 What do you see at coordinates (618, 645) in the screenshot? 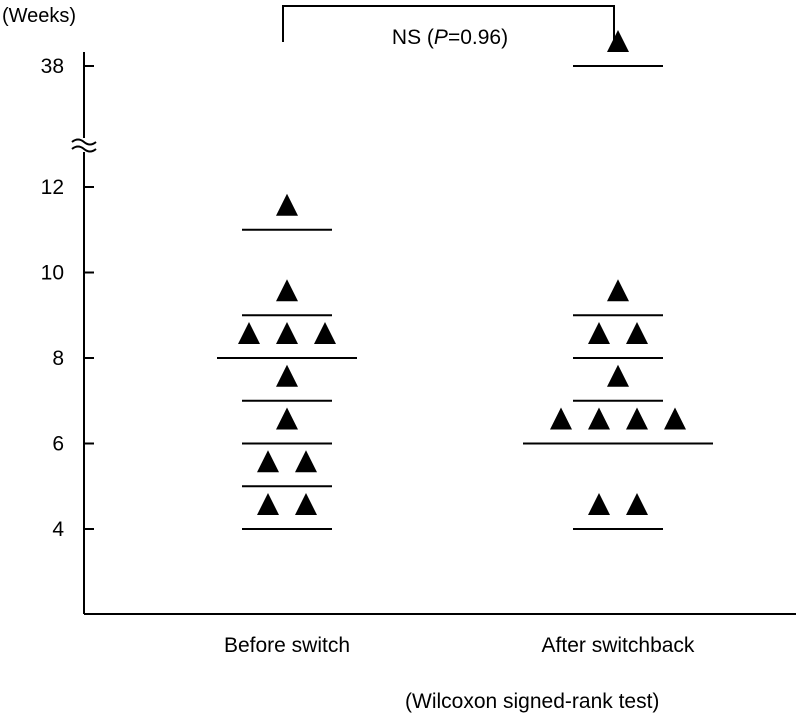
I see `x-category-label: After switchback` at bounding box center [618, 645].